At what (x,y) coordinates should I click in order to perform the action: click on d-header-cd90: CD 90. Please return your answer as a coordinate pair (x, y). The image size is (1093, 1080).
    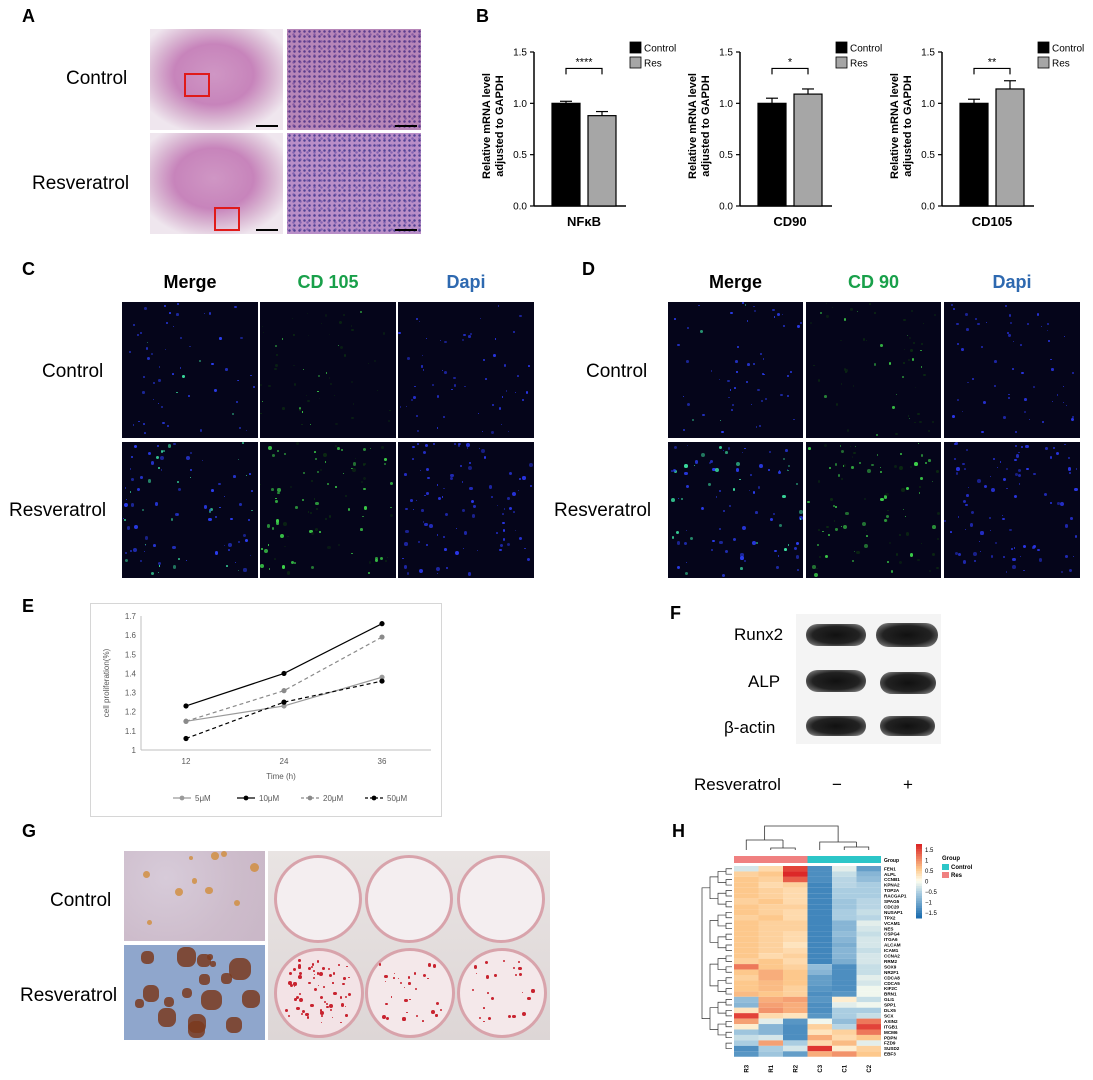
    Looking at the image, I should click on (873, 282).